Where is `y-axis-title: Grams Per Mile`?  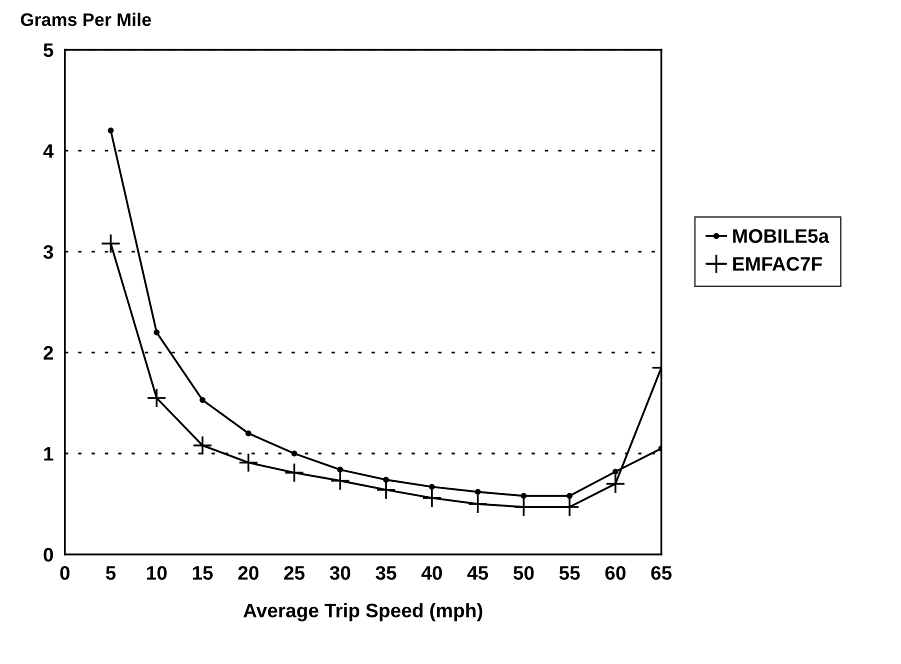
y-axis-title: Grams Per Mile is located at coordinates (85, 19).